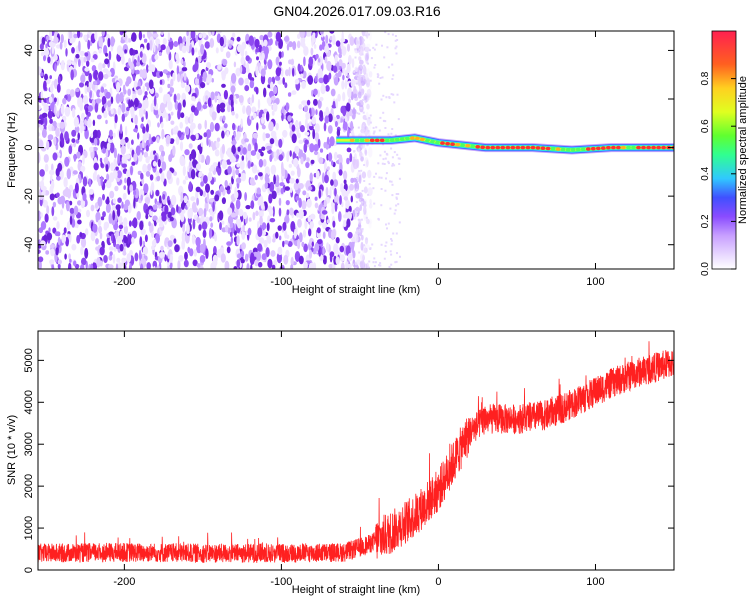 This screenshot has height=600, width=750. Describe the element at coordinates (356, 590) in the screenshot. I see `snr-x-axis-label: Height of straight line (km)` at that location.